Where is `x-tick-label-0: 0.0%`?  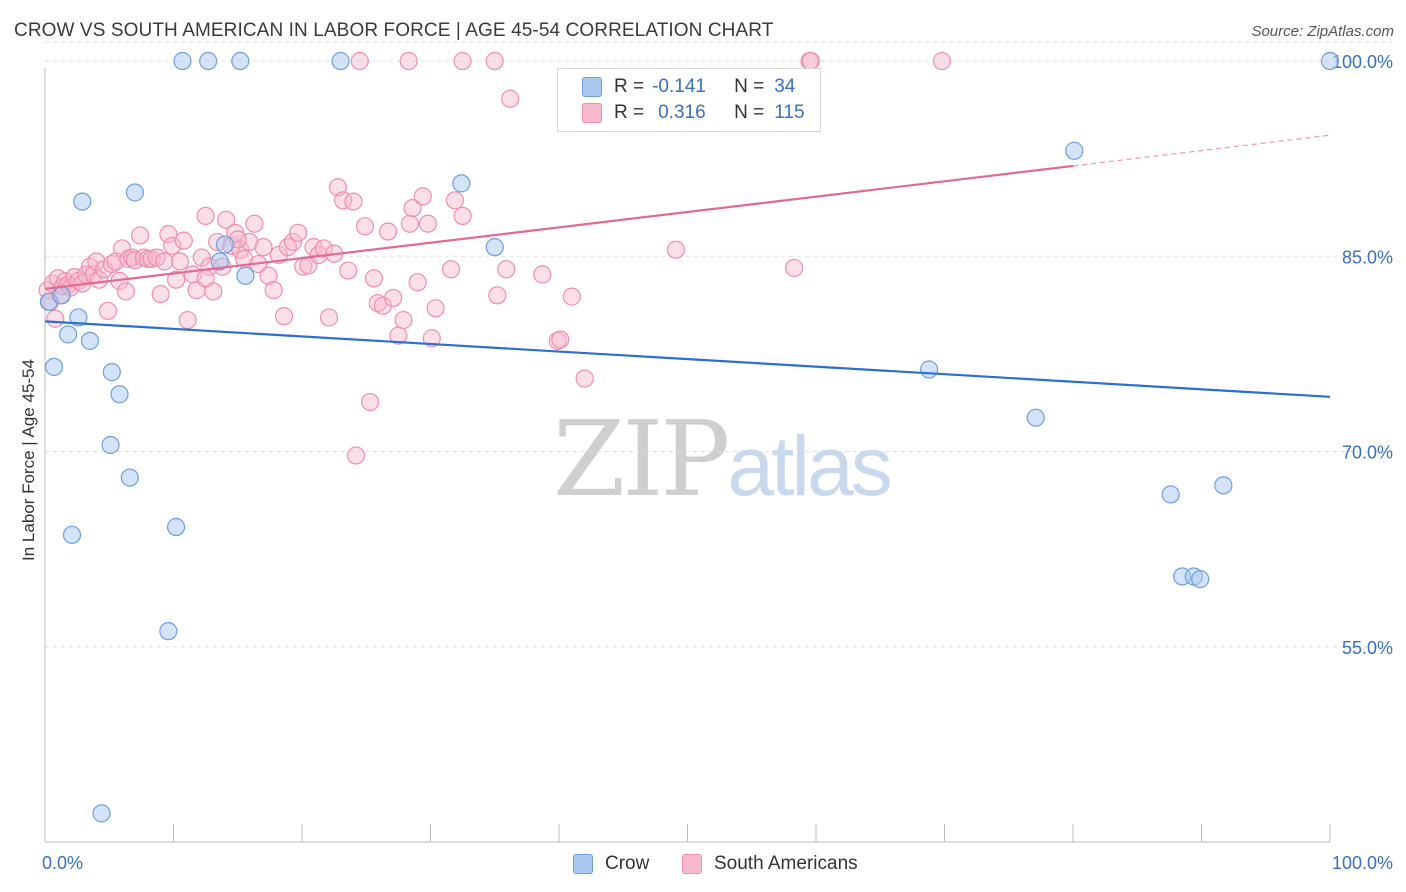 x-tick-label-0: 0.0% is located at coordinates (62, 863).